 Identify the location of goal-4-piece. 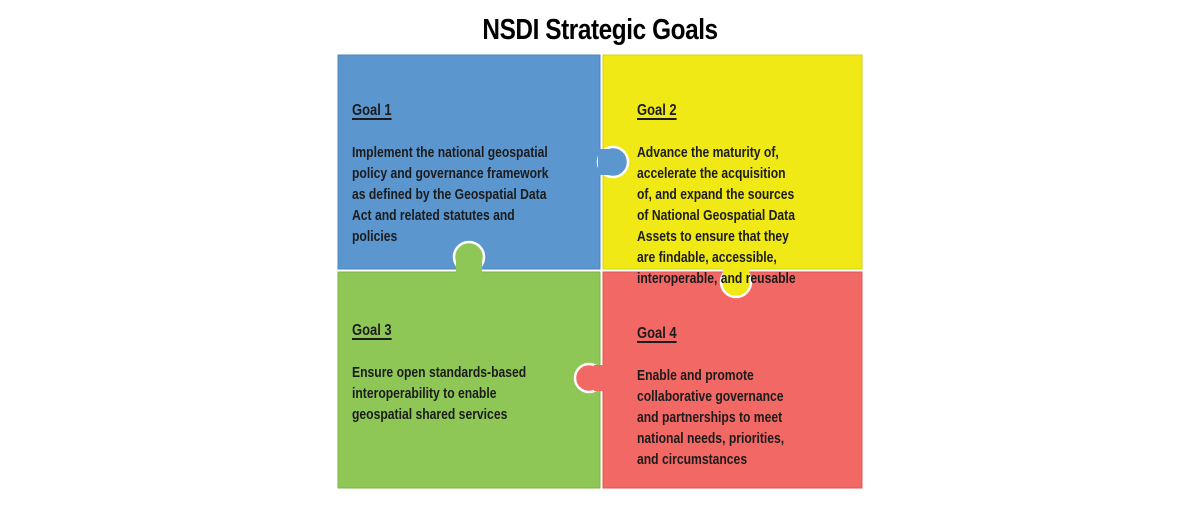
(732, 380).